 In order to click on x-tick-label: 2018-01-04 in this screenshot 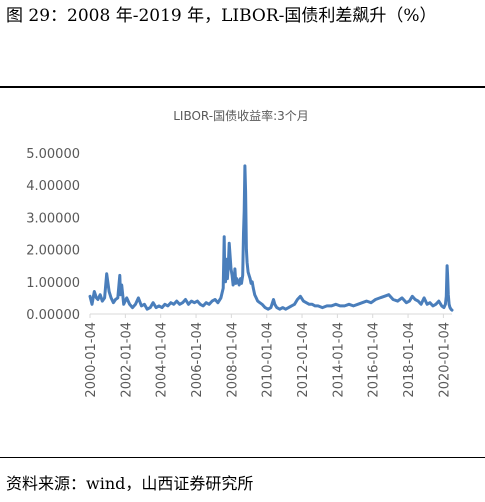, I will do `click(409, 360)`.